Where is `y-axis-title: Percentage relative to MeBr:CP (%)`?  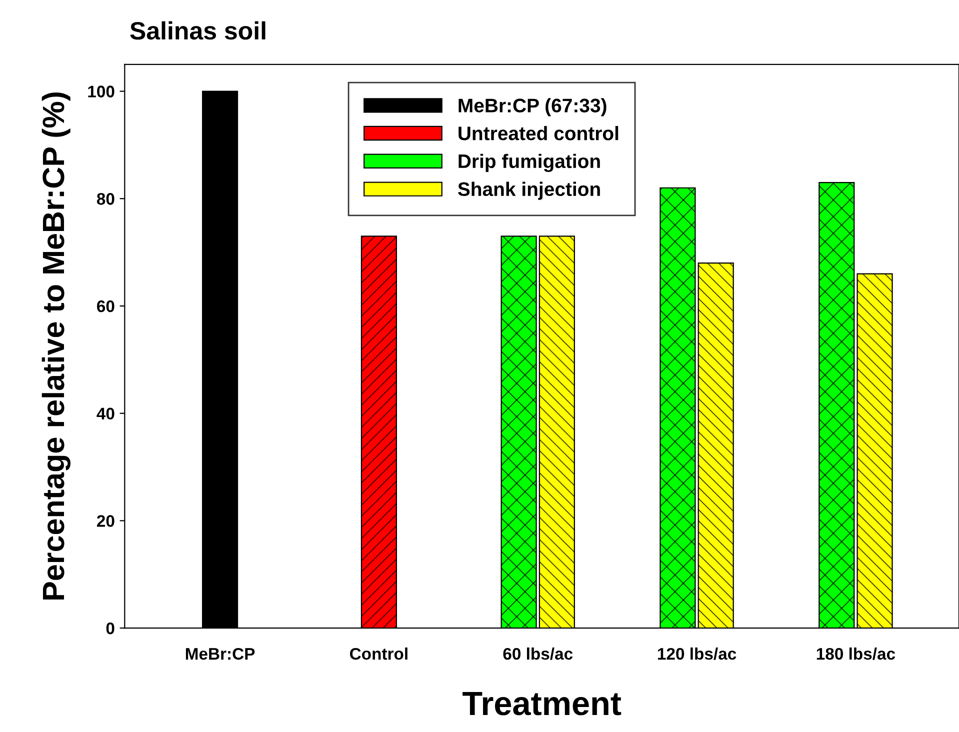
y-axis-title: Percentage relative to MeBr:CP (%) is located at coordinates (56, 346).